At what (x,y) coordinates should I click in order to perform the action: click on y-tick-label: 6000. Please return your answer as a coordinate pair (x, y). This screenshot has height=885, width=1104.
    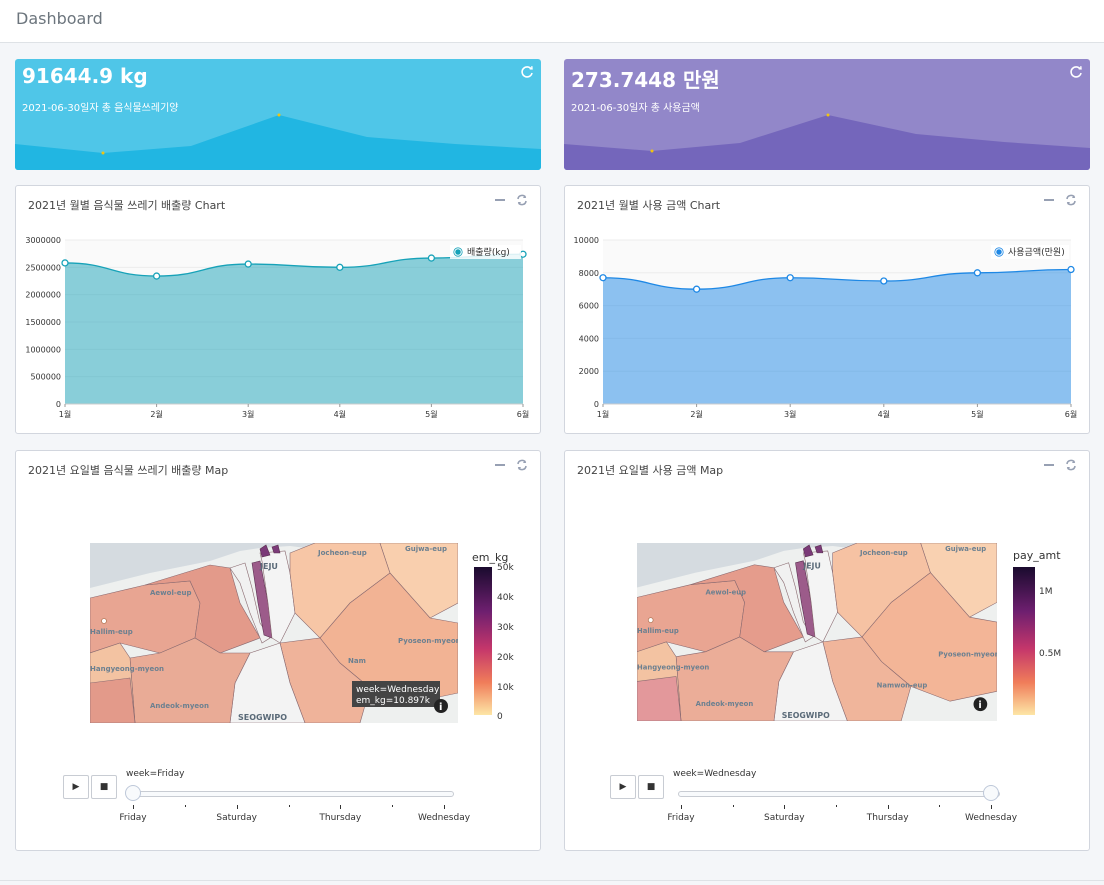
    Looking at the image, I should click on (589, 306).